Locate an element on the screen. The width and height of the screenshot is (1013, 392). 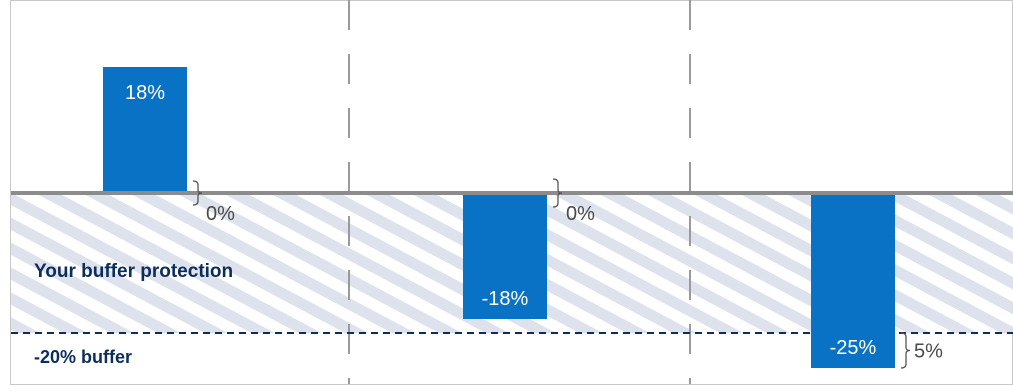
bar-value-label: 18% is located at coordinates (145, 93).